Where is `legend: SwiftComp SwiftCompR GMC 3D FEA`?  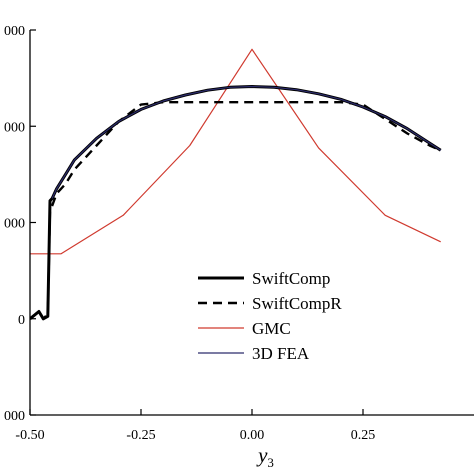
legend: SwiftComp SwiftCompR GMC 3D FEA is located at coordinates (270, 316).